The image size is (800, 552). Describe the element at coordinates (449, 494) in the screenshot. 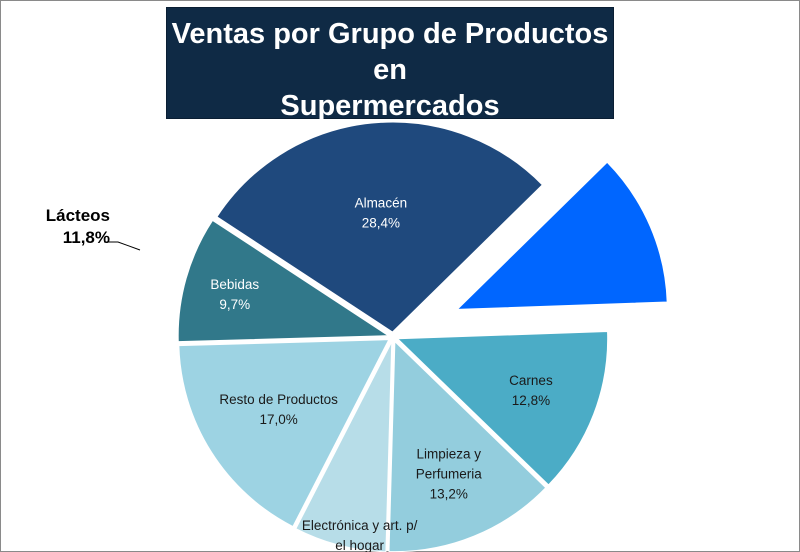

I see `data-label-percent-1: 13,2%` at that location.